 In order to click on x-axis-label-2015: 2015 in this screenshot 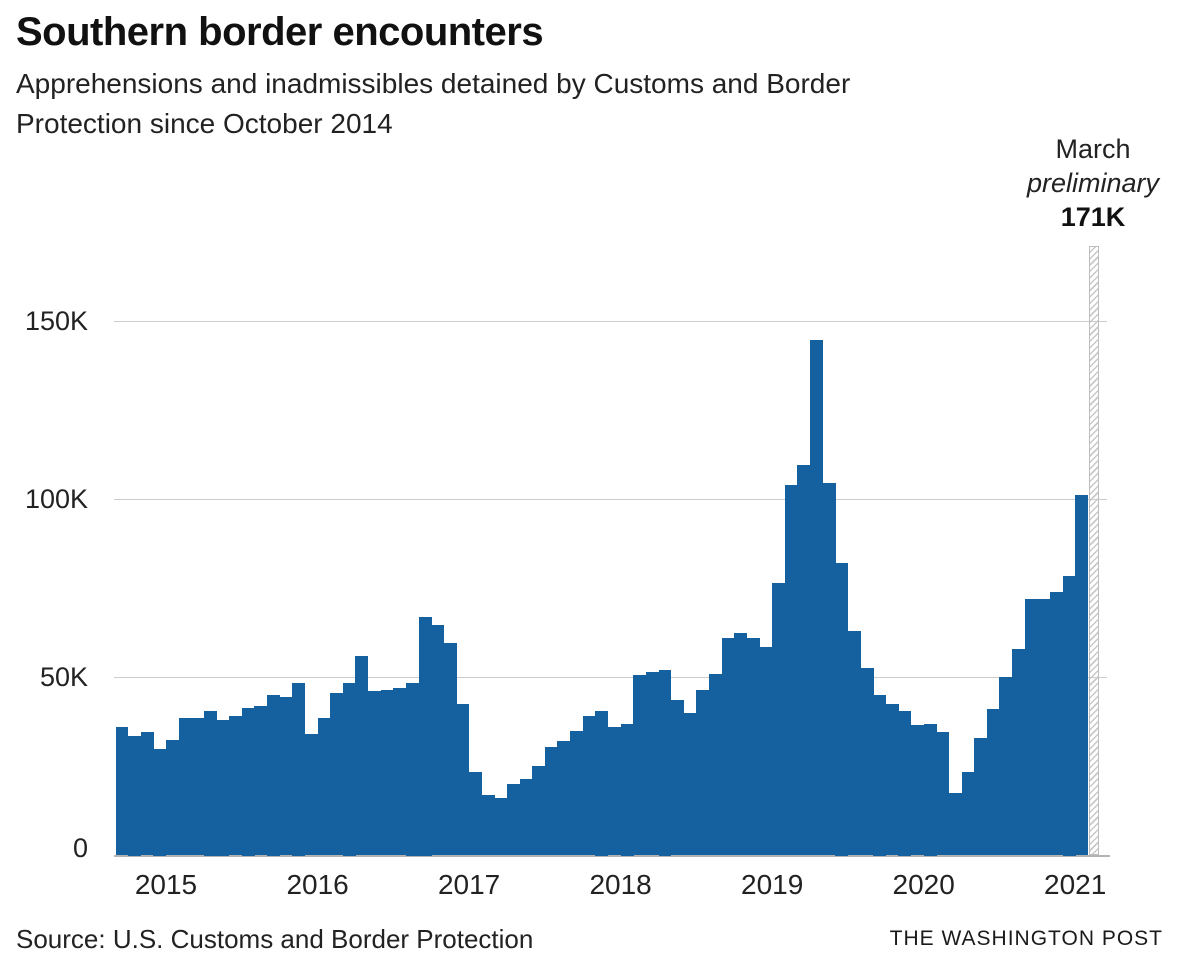, I will do `click(166, 884)`.